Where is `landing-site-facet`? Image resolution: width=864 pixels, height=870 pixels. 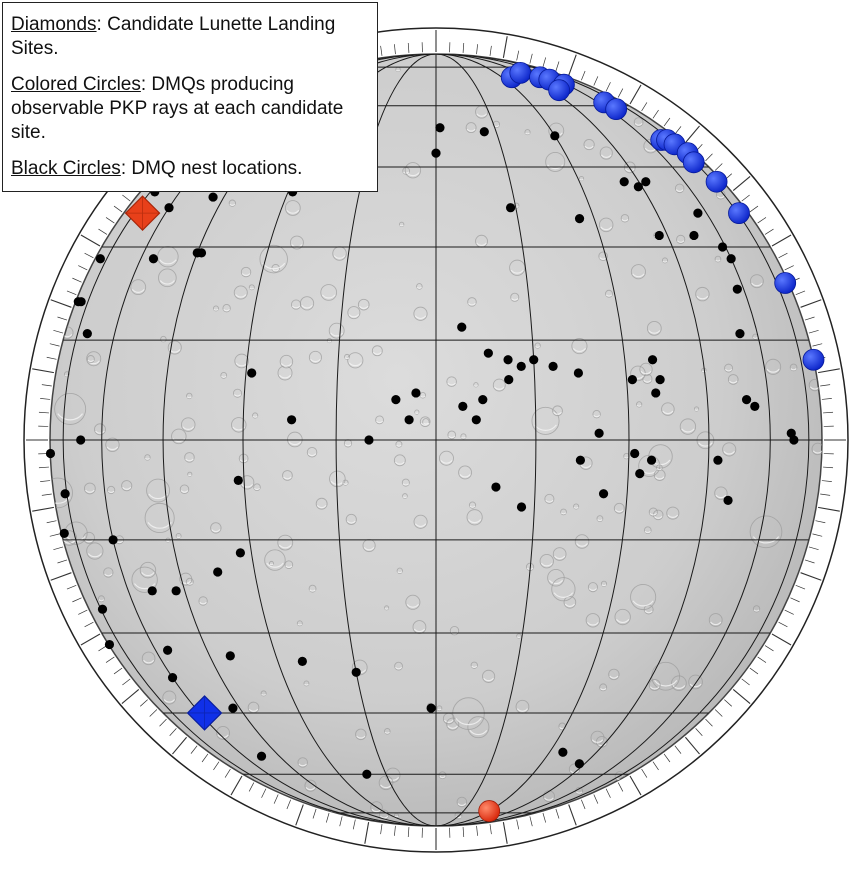 landing-site-facet is located at coordinates (204, 712).